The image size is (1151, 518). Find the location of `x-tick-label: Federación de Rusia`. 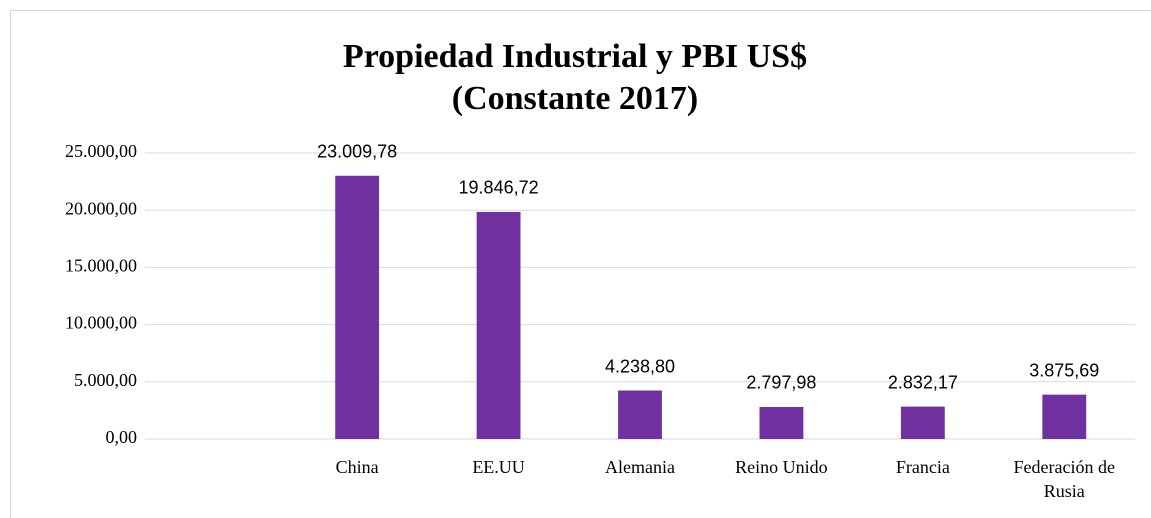

x-tick-label: Federación de Rusia is located at coordinates (1064, 479).